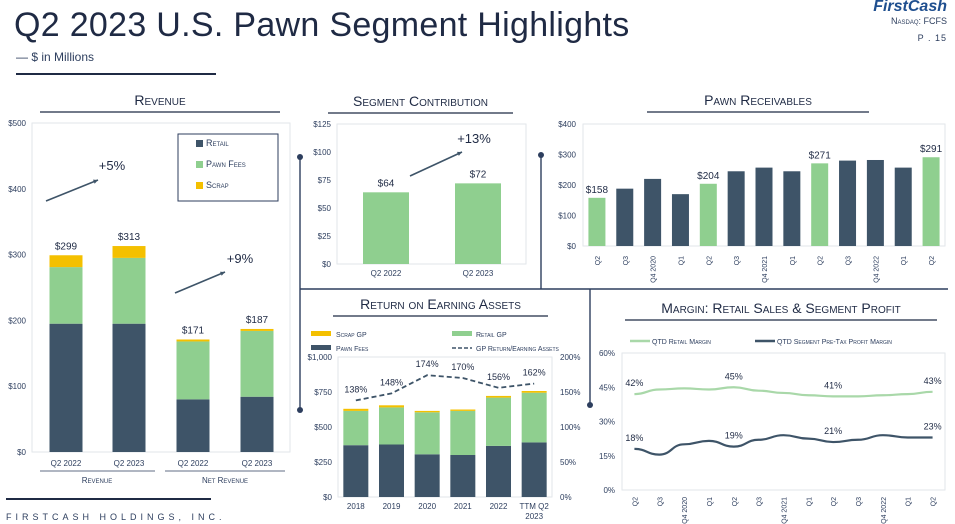 The height and width of the screenshot is (524, 955). Describe the element at coordinates (257, 320) in the screenshot. I see `revenue-bar-total: $187` at that location.